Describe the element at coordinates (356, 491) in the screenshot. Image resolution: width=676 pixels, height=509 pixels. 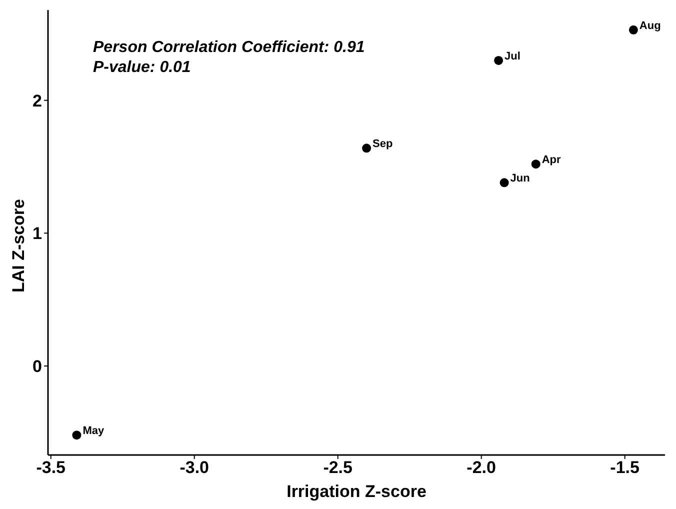
I see `x-axis-title: Irrigation Z-score` at that location.